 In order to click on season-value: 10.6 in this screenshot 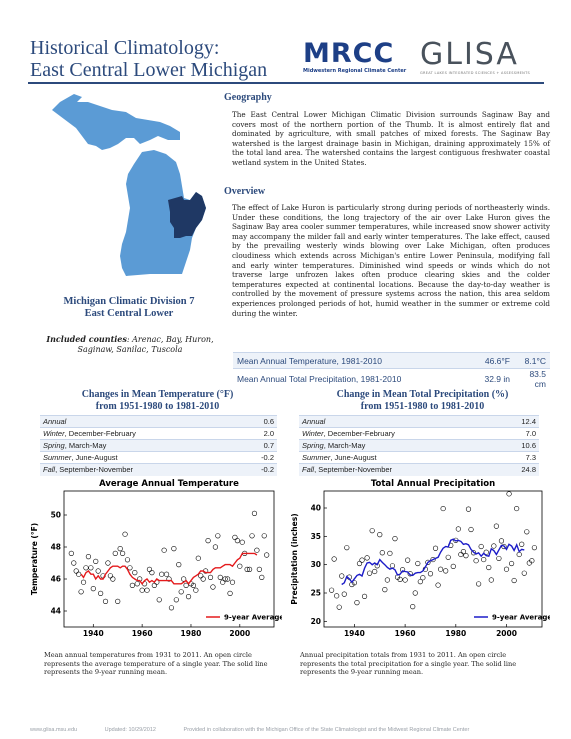, I will do `click(519, 445)`.